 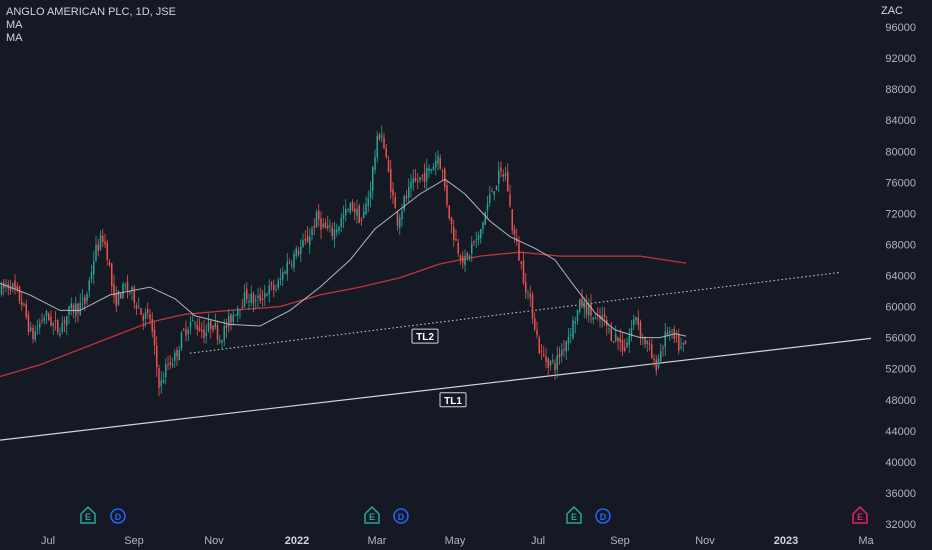 What do you see at coordinates (88, 517) in the screenshot?
I see `event-marker-symbol: E` at bounding box center [88, 517].